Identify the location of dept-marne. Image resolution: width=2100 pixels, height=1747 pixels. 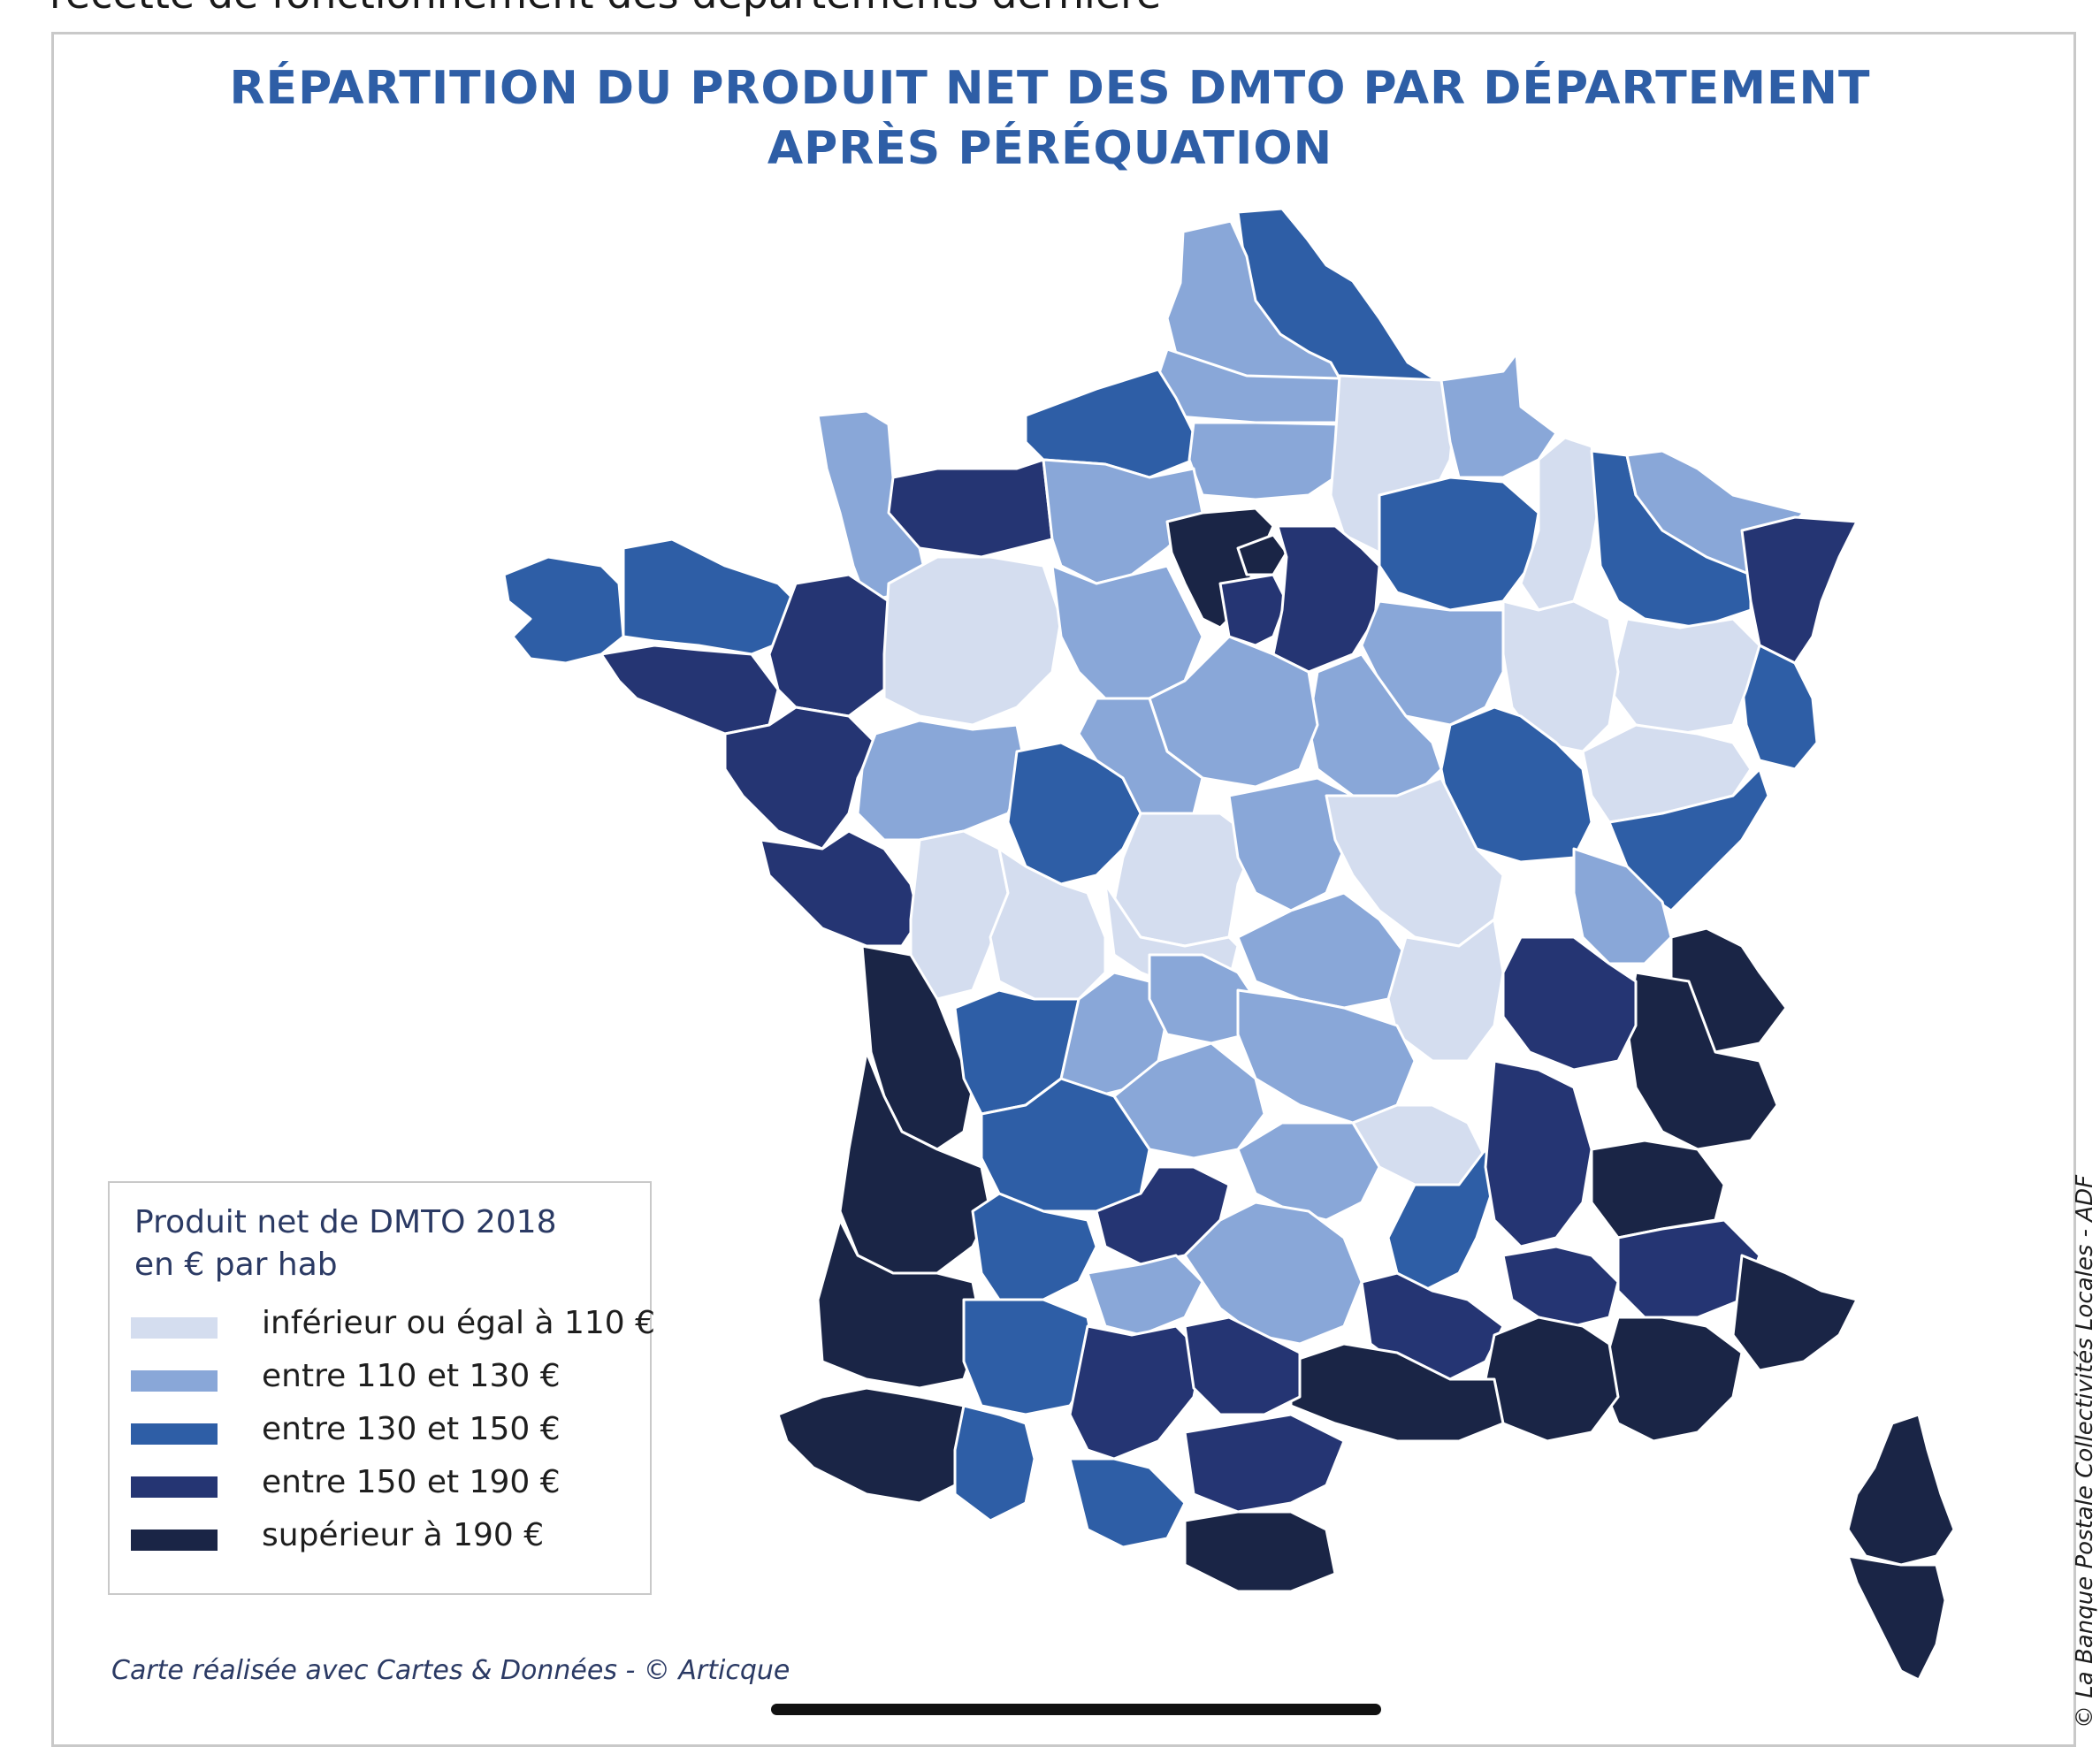
(1459, 544).